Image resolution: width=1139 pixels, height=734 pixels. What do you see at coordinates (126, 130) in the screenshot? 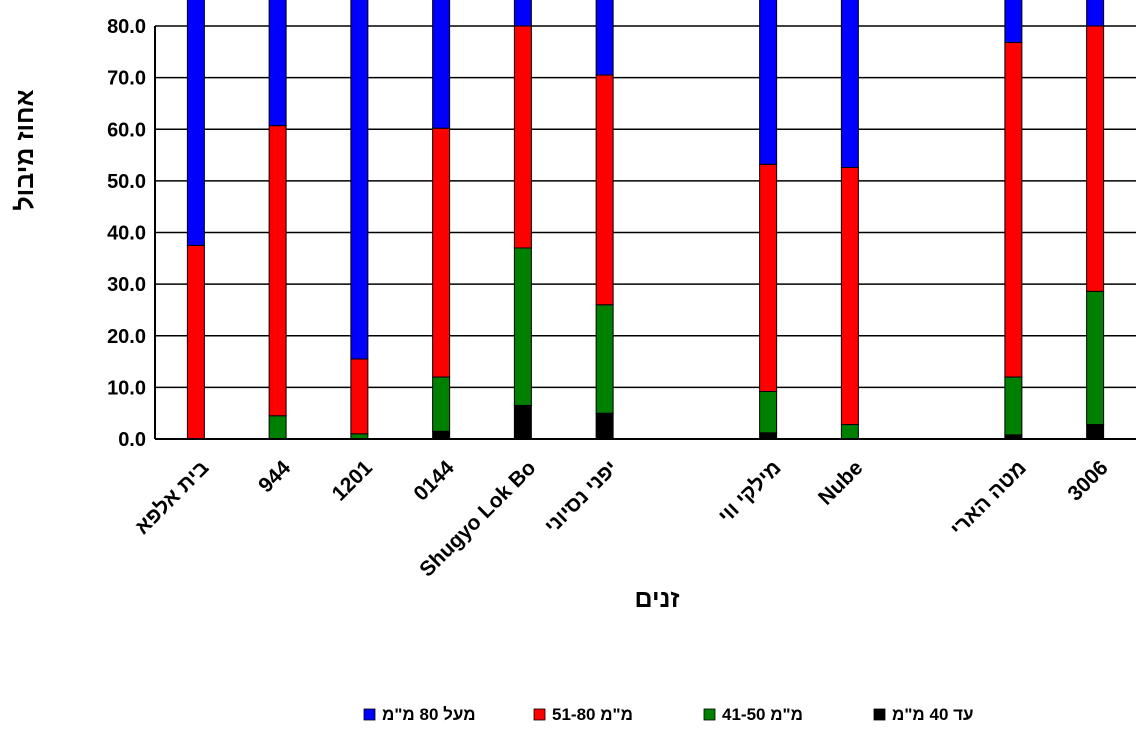
I see `y-tick-label: 60.0` at bounding box center [126, 130].